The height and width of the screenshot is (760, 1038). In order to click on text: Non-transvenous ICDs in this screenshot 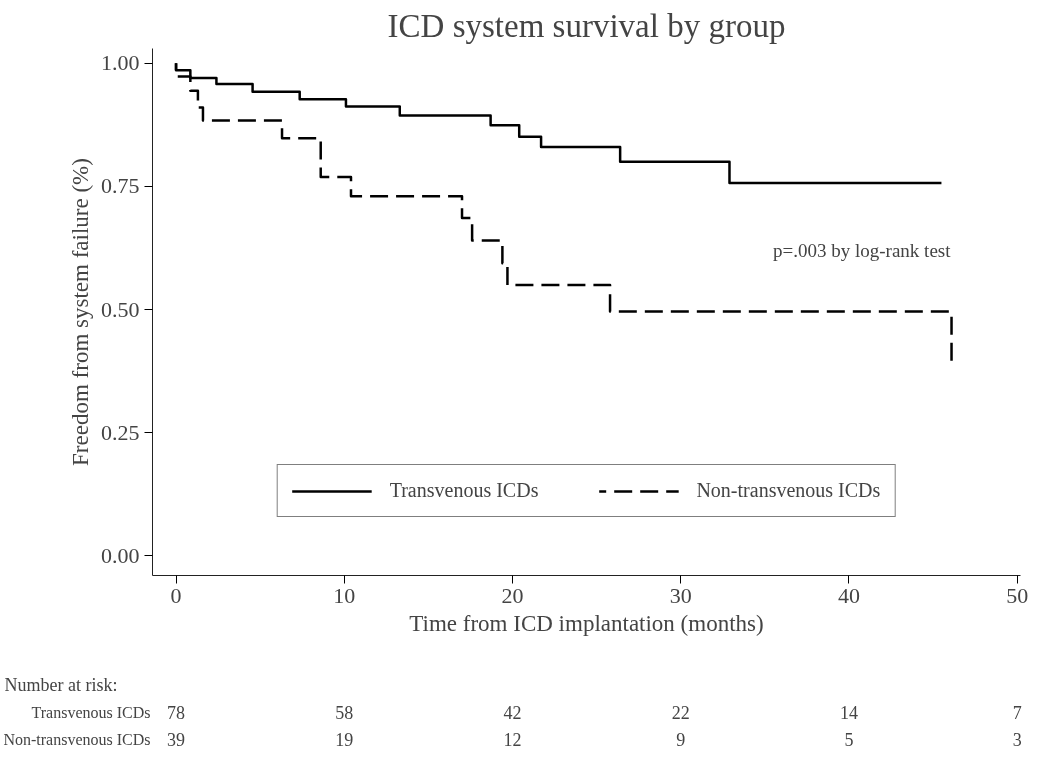, I will do `click(77, 739)`.